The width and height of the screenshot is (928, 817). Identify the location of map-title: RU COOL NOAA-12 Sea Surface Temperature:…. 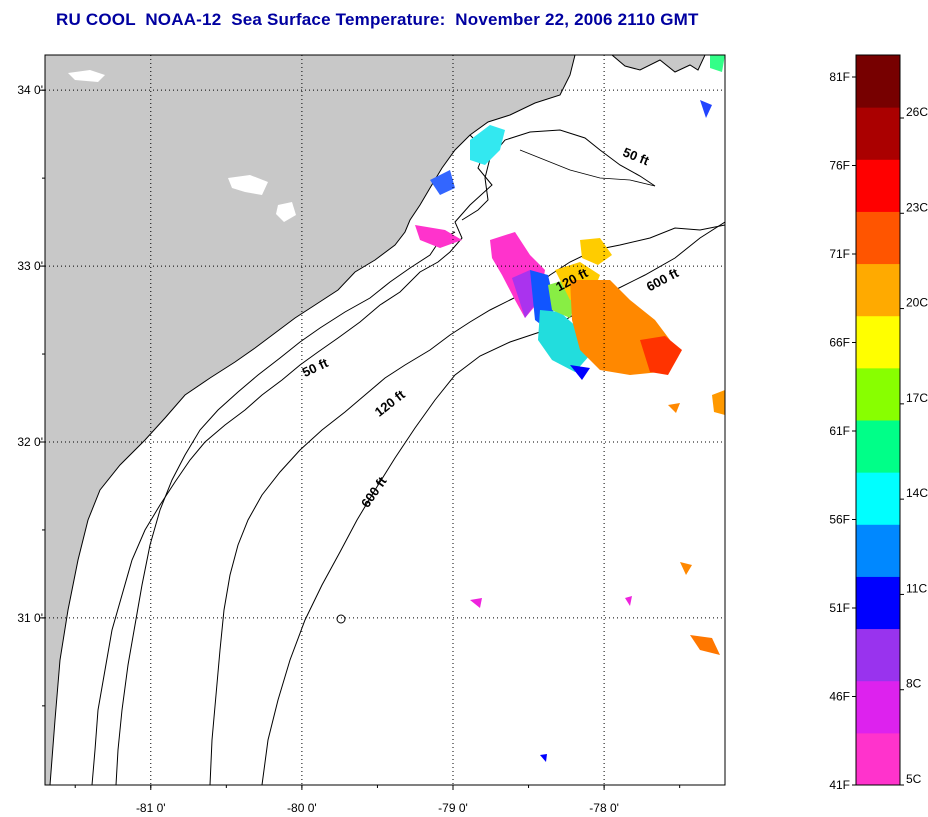
(377, 19).